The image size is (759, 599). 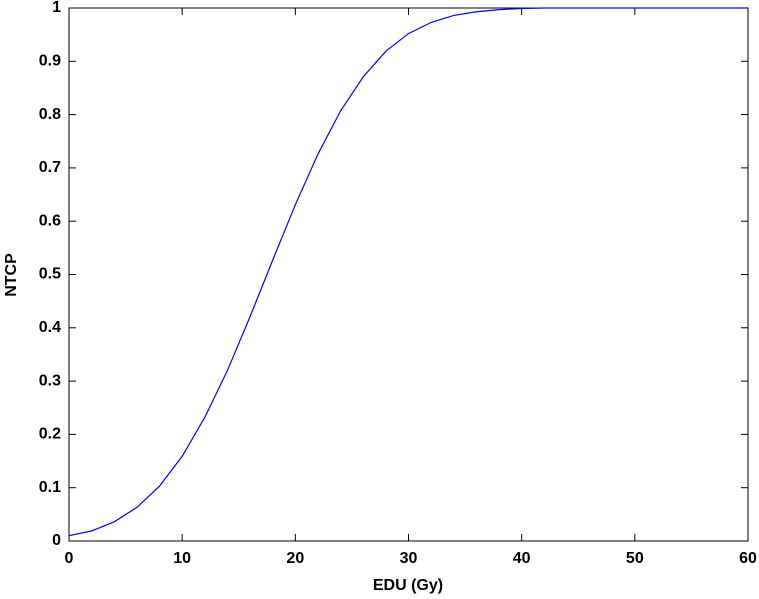 I want to click on y-tick-label: 0.7, so click(x=50, y=167).